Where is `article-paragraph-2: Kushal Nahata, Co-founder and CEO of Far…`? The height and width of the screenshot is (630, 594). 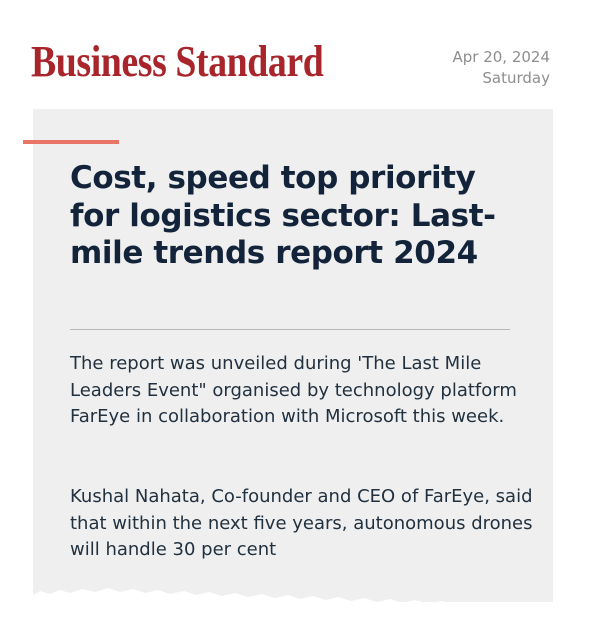
article-paragraph-2: Kushal Nahata, Co-founder and CEO of Far… is located at coordinates (301, 523).